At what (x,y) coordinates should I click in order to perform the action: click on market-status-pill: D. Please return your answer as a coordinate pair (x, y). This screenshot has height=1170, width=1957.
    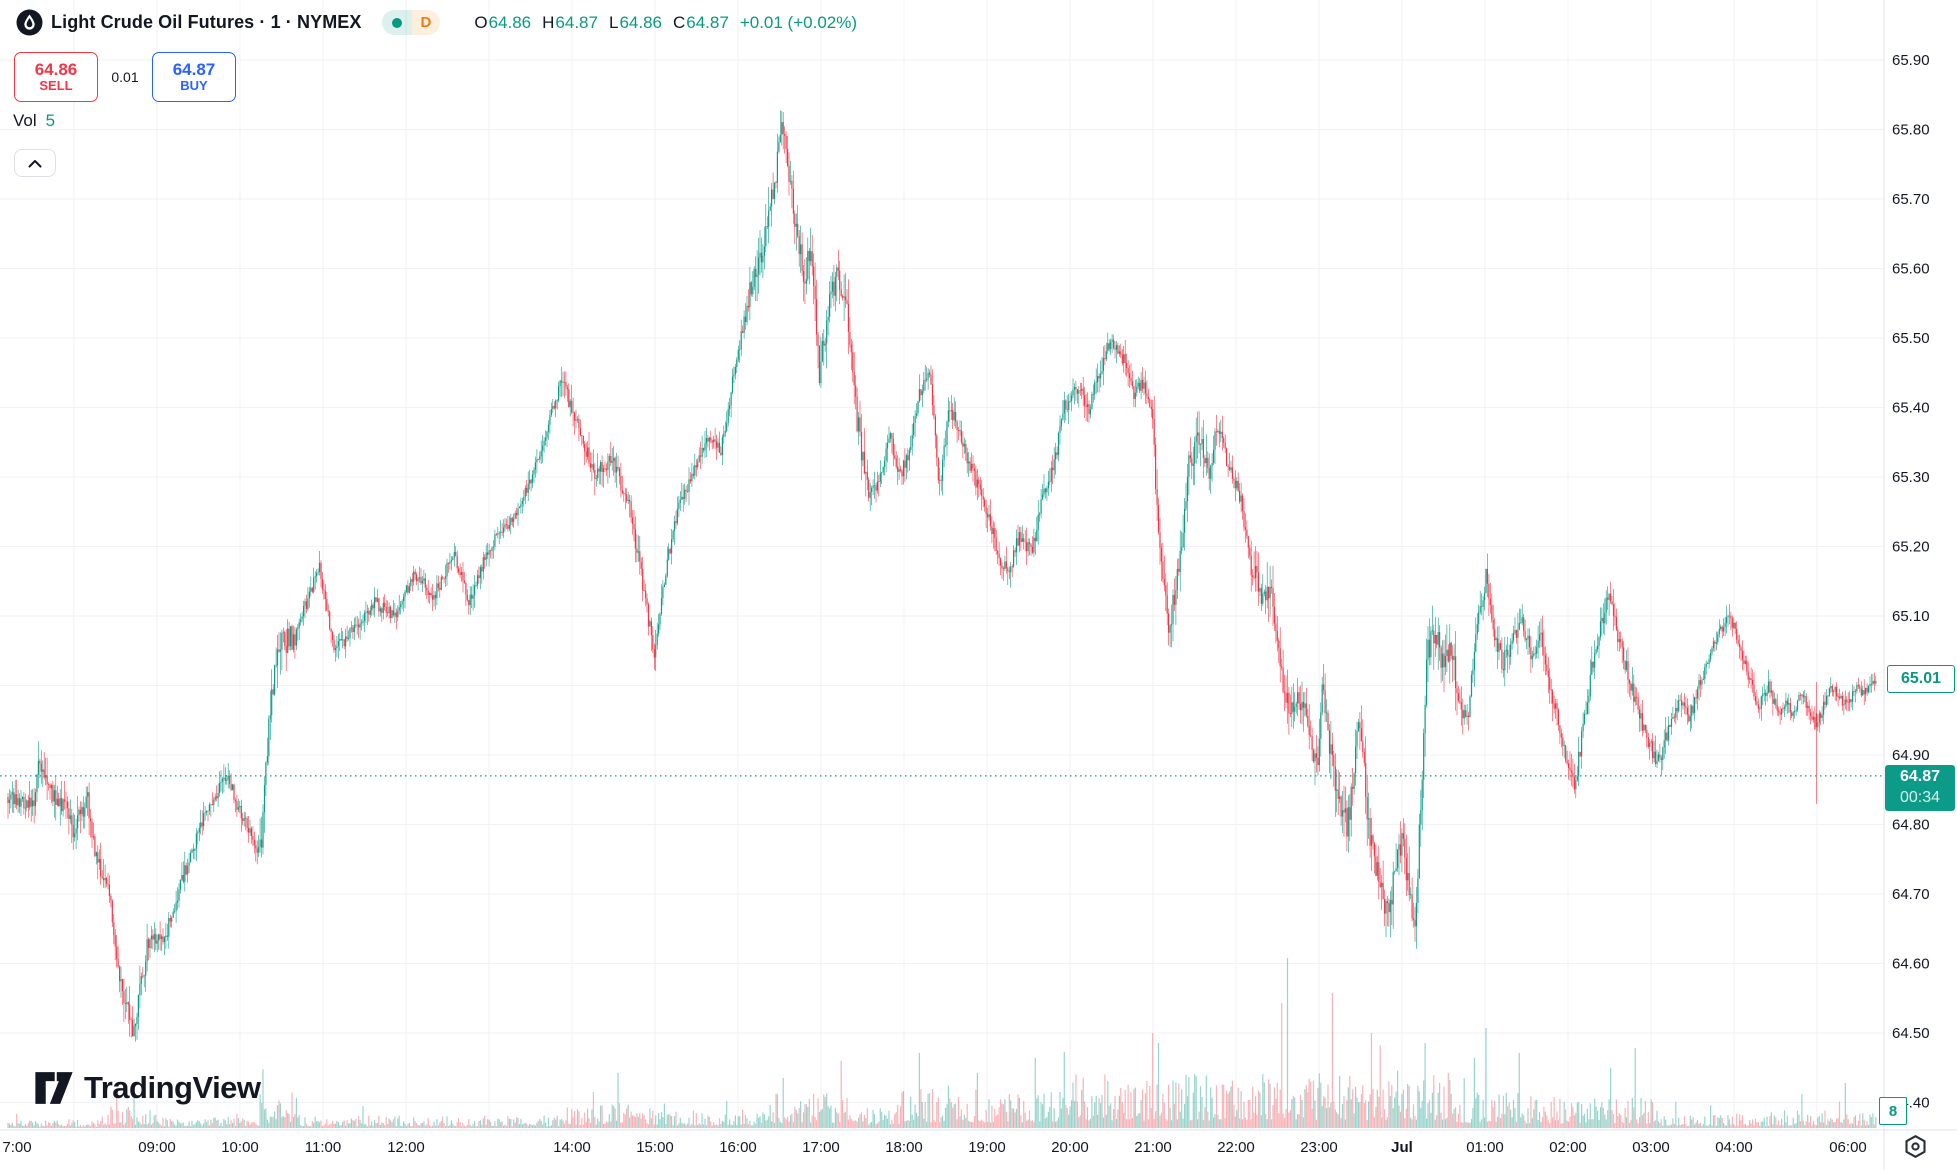
    Looking at the image, I should click on (411, 22).